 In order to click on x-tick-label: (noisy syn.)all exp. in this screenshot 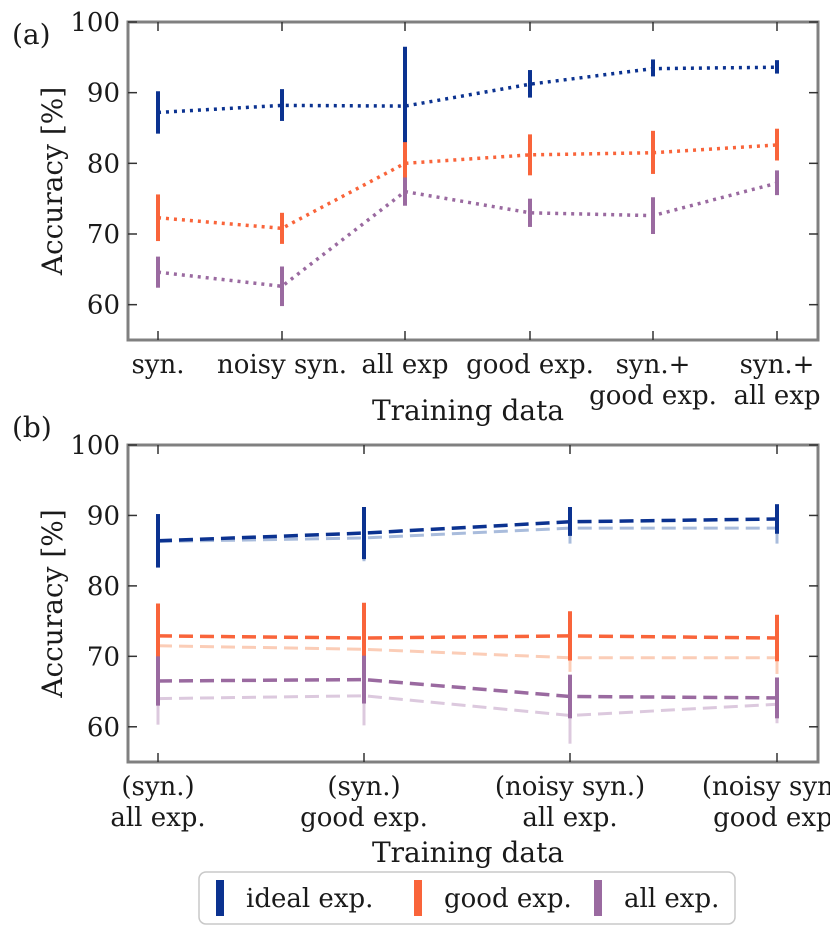, I will do `click(570, 802)`.